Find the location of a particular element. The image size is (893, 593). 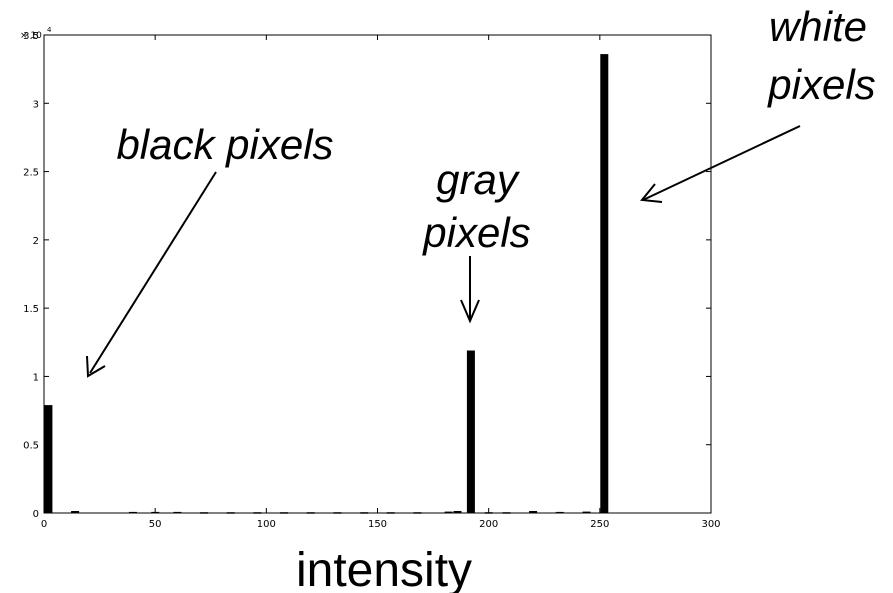

y-tick-label-1: 0.5 is located at coordinates (31, 446).